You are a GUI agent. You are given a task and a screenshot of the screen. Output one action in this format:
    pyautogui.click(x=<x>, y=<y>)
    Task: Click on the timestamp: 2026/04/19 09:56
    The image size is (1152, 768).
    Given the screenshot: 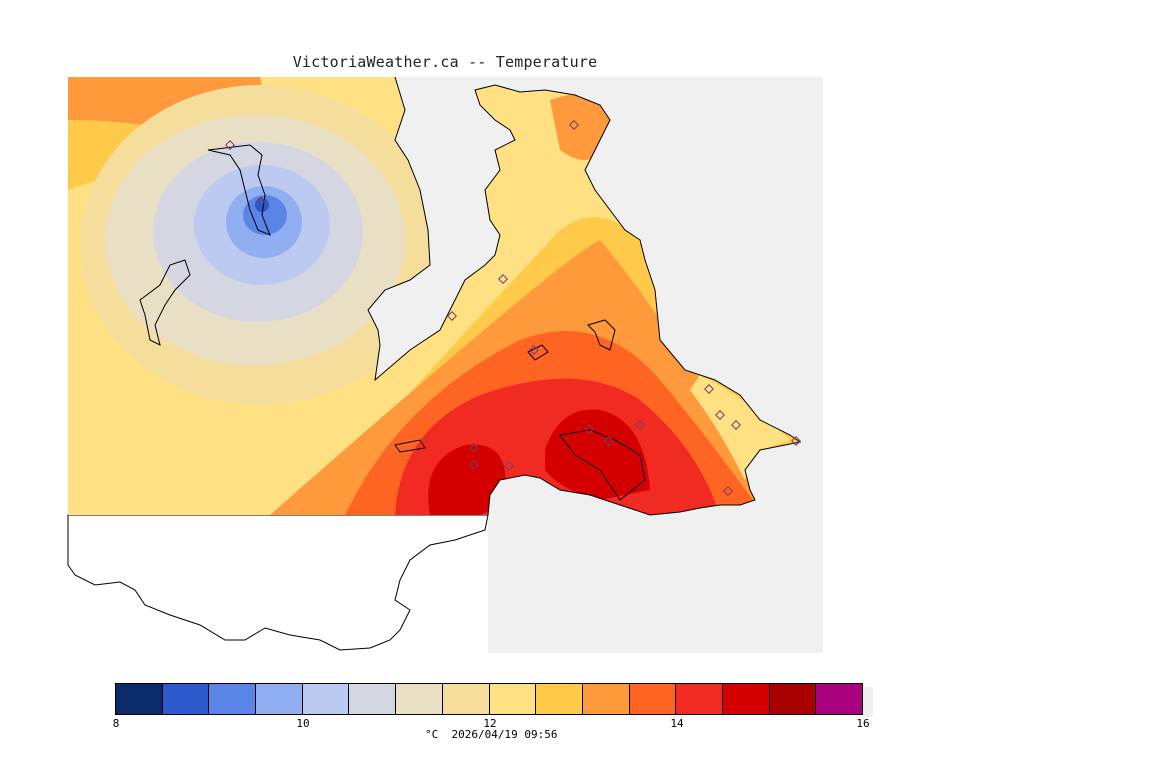 What is the action you would take?
    pyautogui.click(x=504, y=734)
    